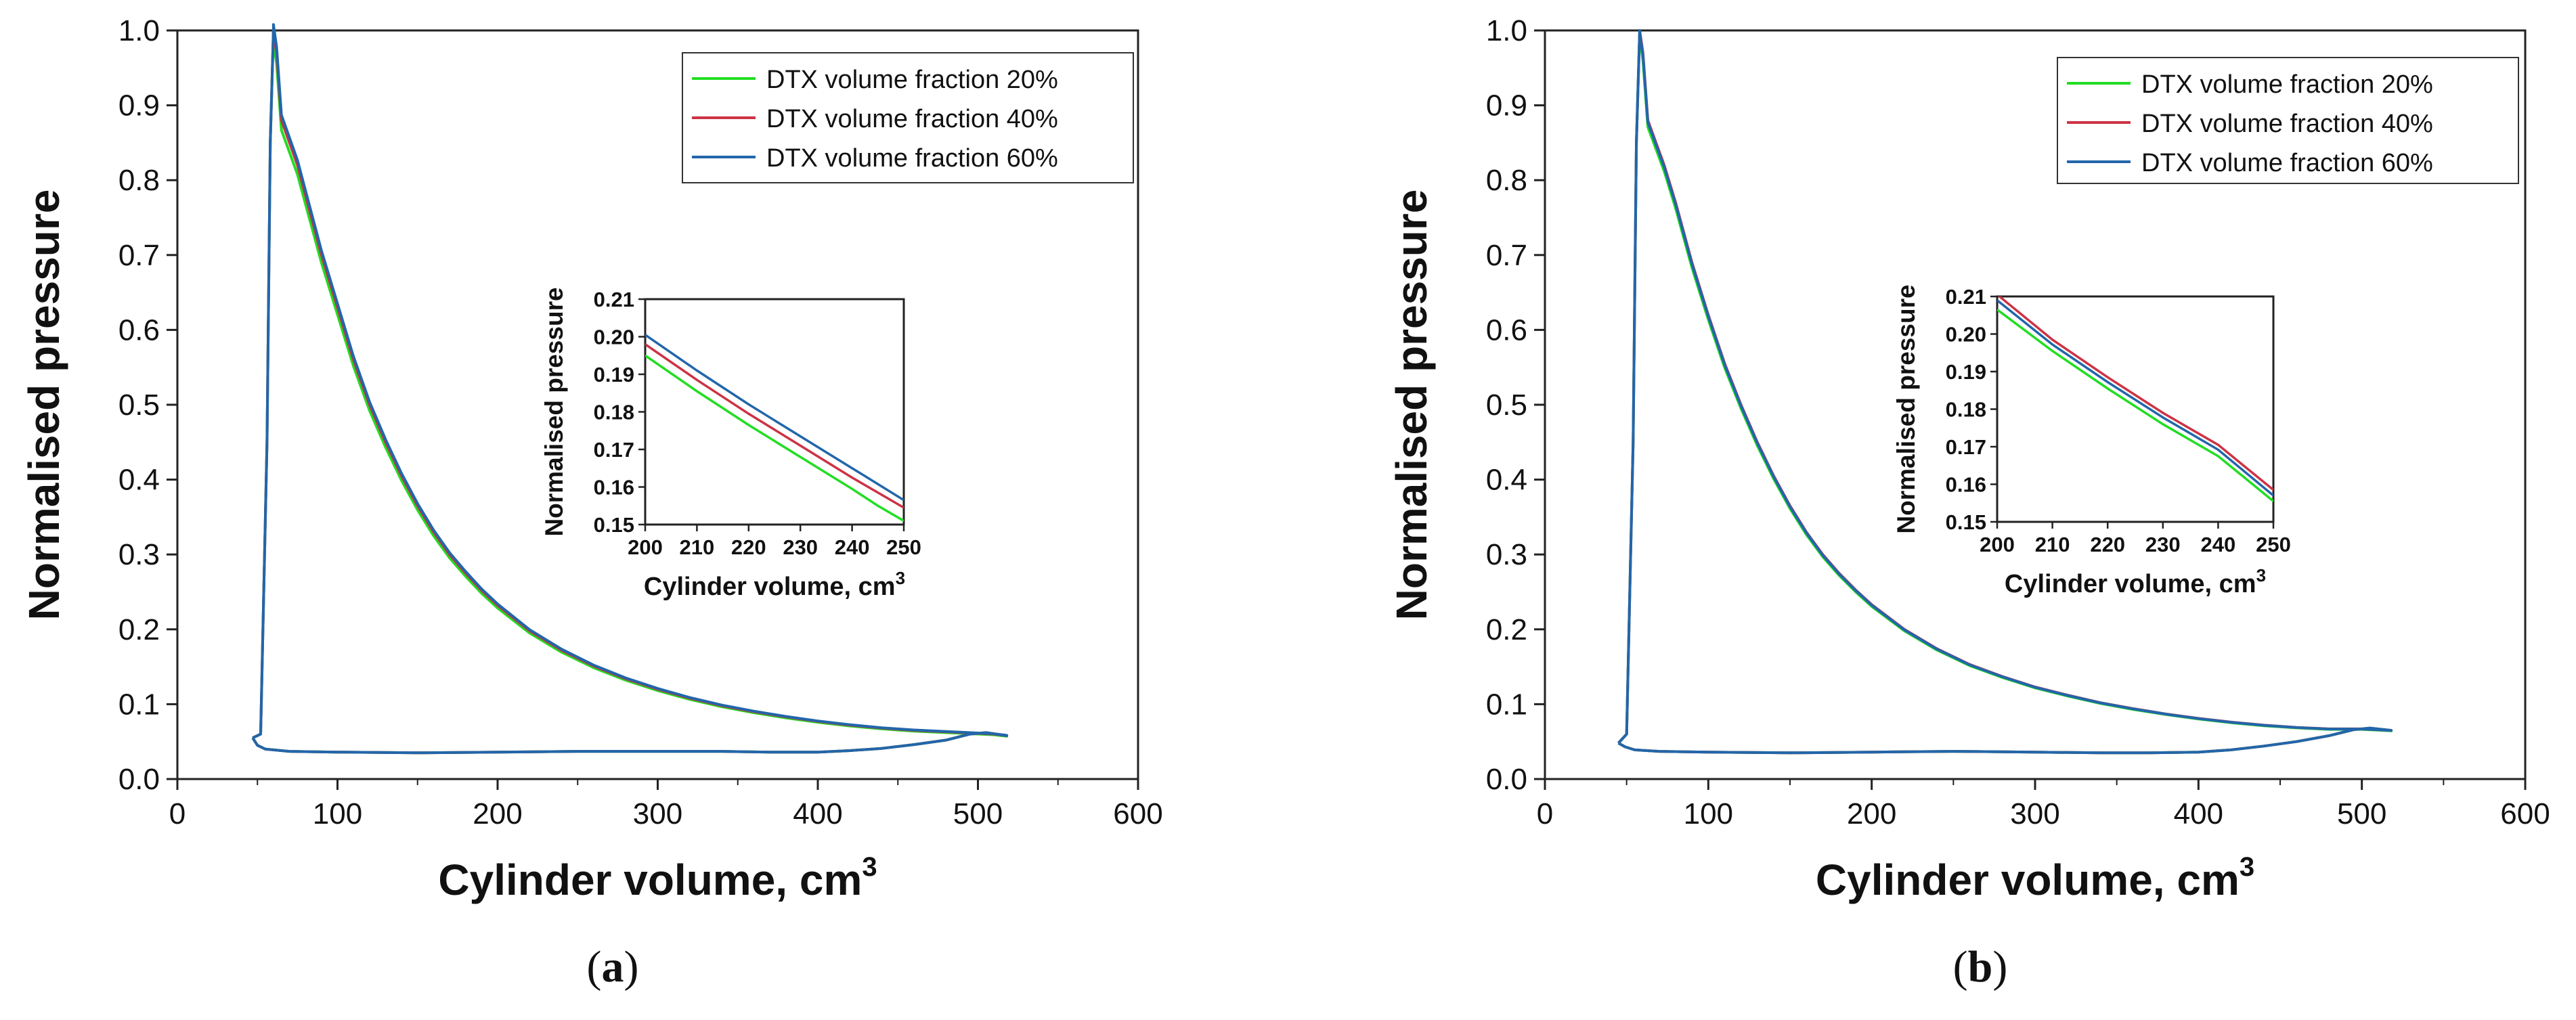 The height and width of the screenshot is (1020, 2576). I want to click on panel-caption-letter: a, so click(613, 967).